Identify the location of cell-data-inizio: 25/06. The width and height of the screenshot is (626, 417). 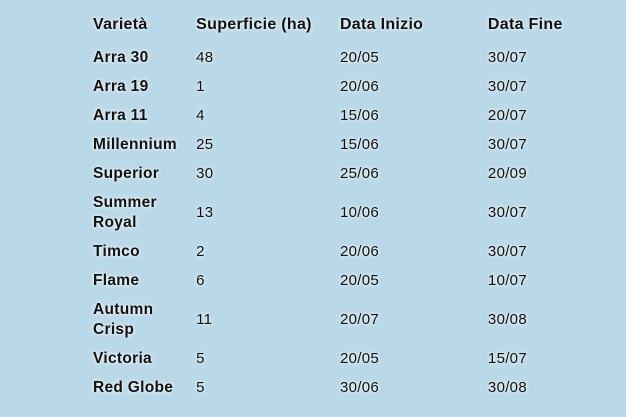
(359, 173).